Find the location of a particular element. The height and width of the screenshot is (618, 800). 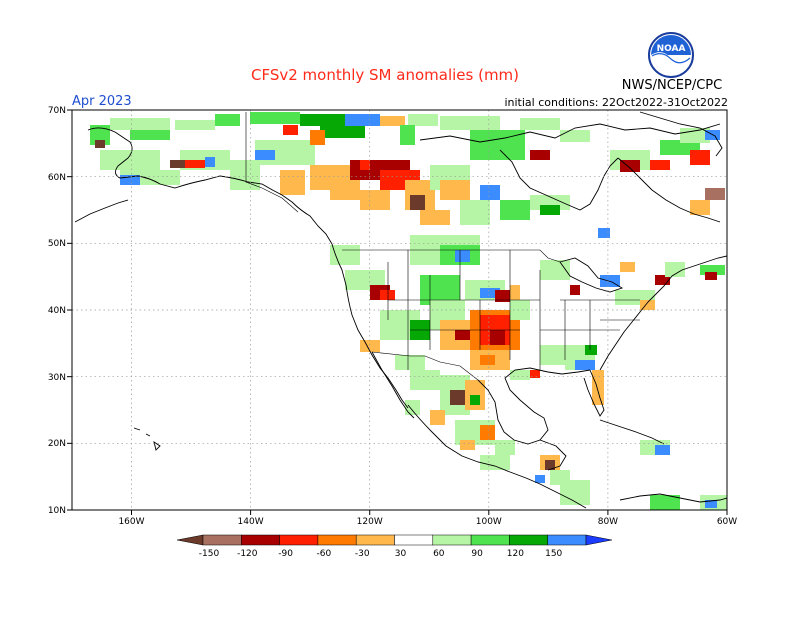

lat-label-10n: 10N is located at coordinates (57, 511).